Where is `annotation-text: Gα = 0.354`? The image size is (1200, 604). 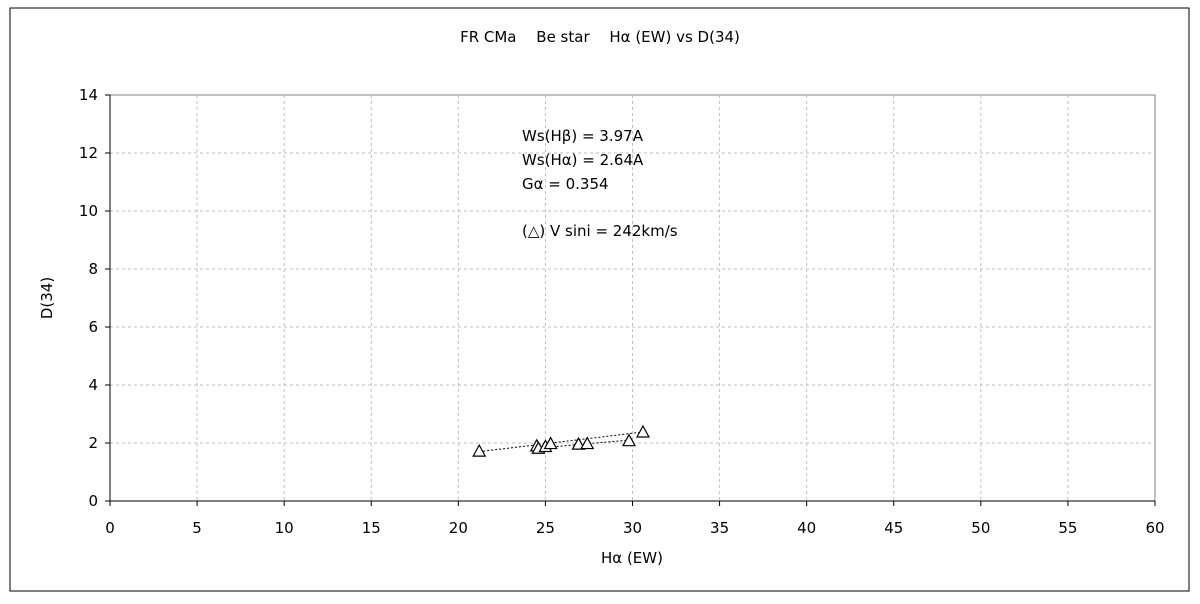
annotation-text: Gα = 0.354 is located at coordinates (565, 184).